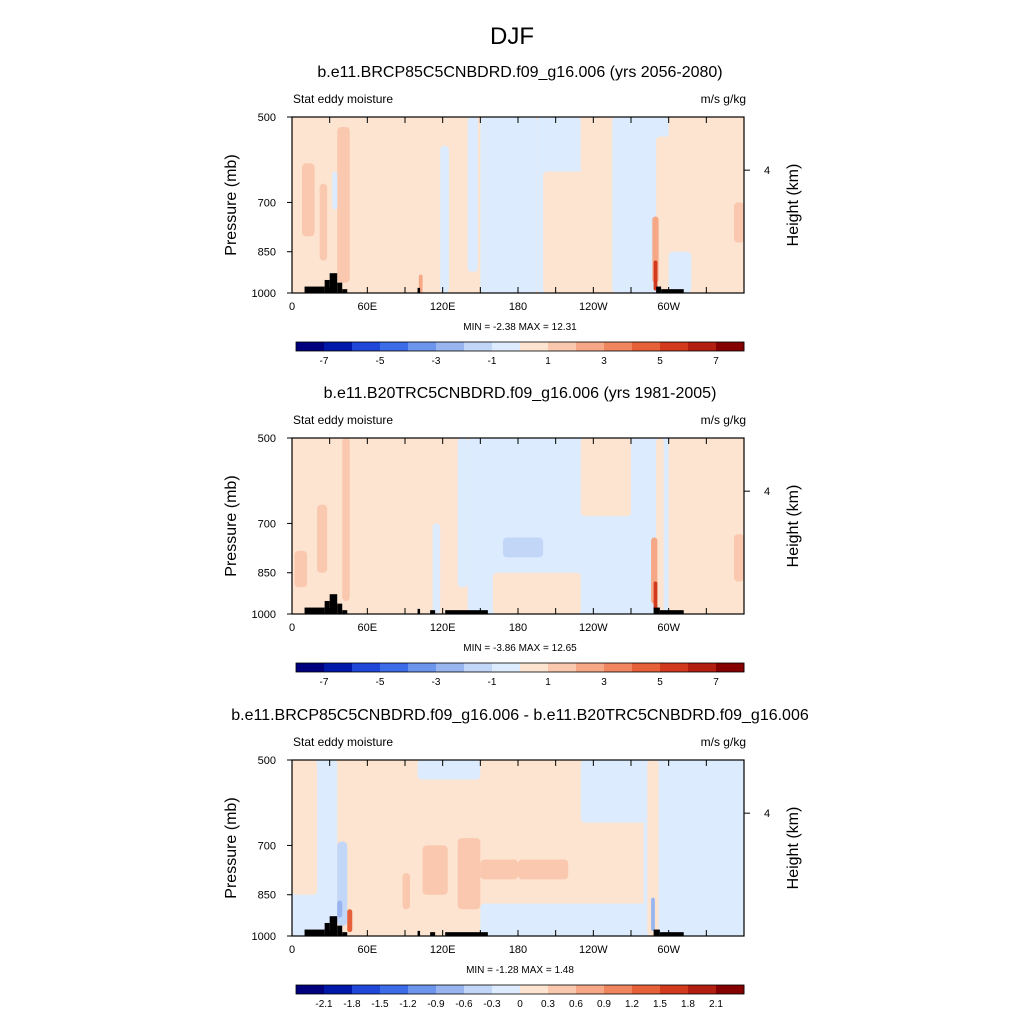 The width and height of the screenshot is (1024, 1024). I want to click on x-tick-label: 60W, so click(668, 307).